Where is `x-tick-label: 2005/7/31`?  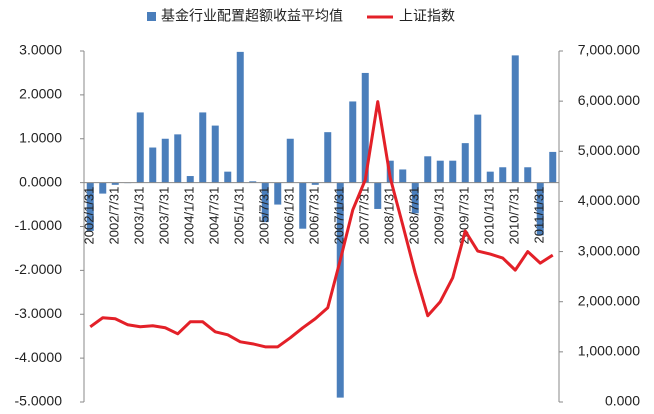
x-tick-label: 2005/7/31 is located at coordinates (264, 216).